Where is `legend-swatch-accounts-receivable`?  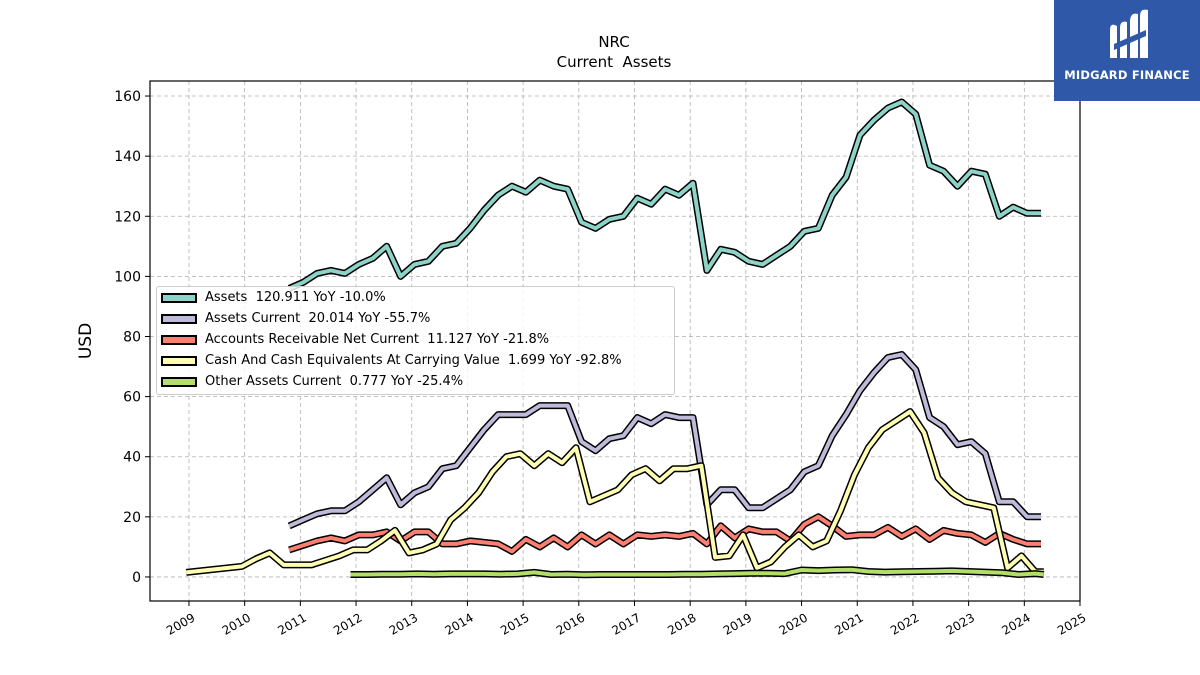
legend-swatch-accounts-receivable is located at coordinates (179, 340).